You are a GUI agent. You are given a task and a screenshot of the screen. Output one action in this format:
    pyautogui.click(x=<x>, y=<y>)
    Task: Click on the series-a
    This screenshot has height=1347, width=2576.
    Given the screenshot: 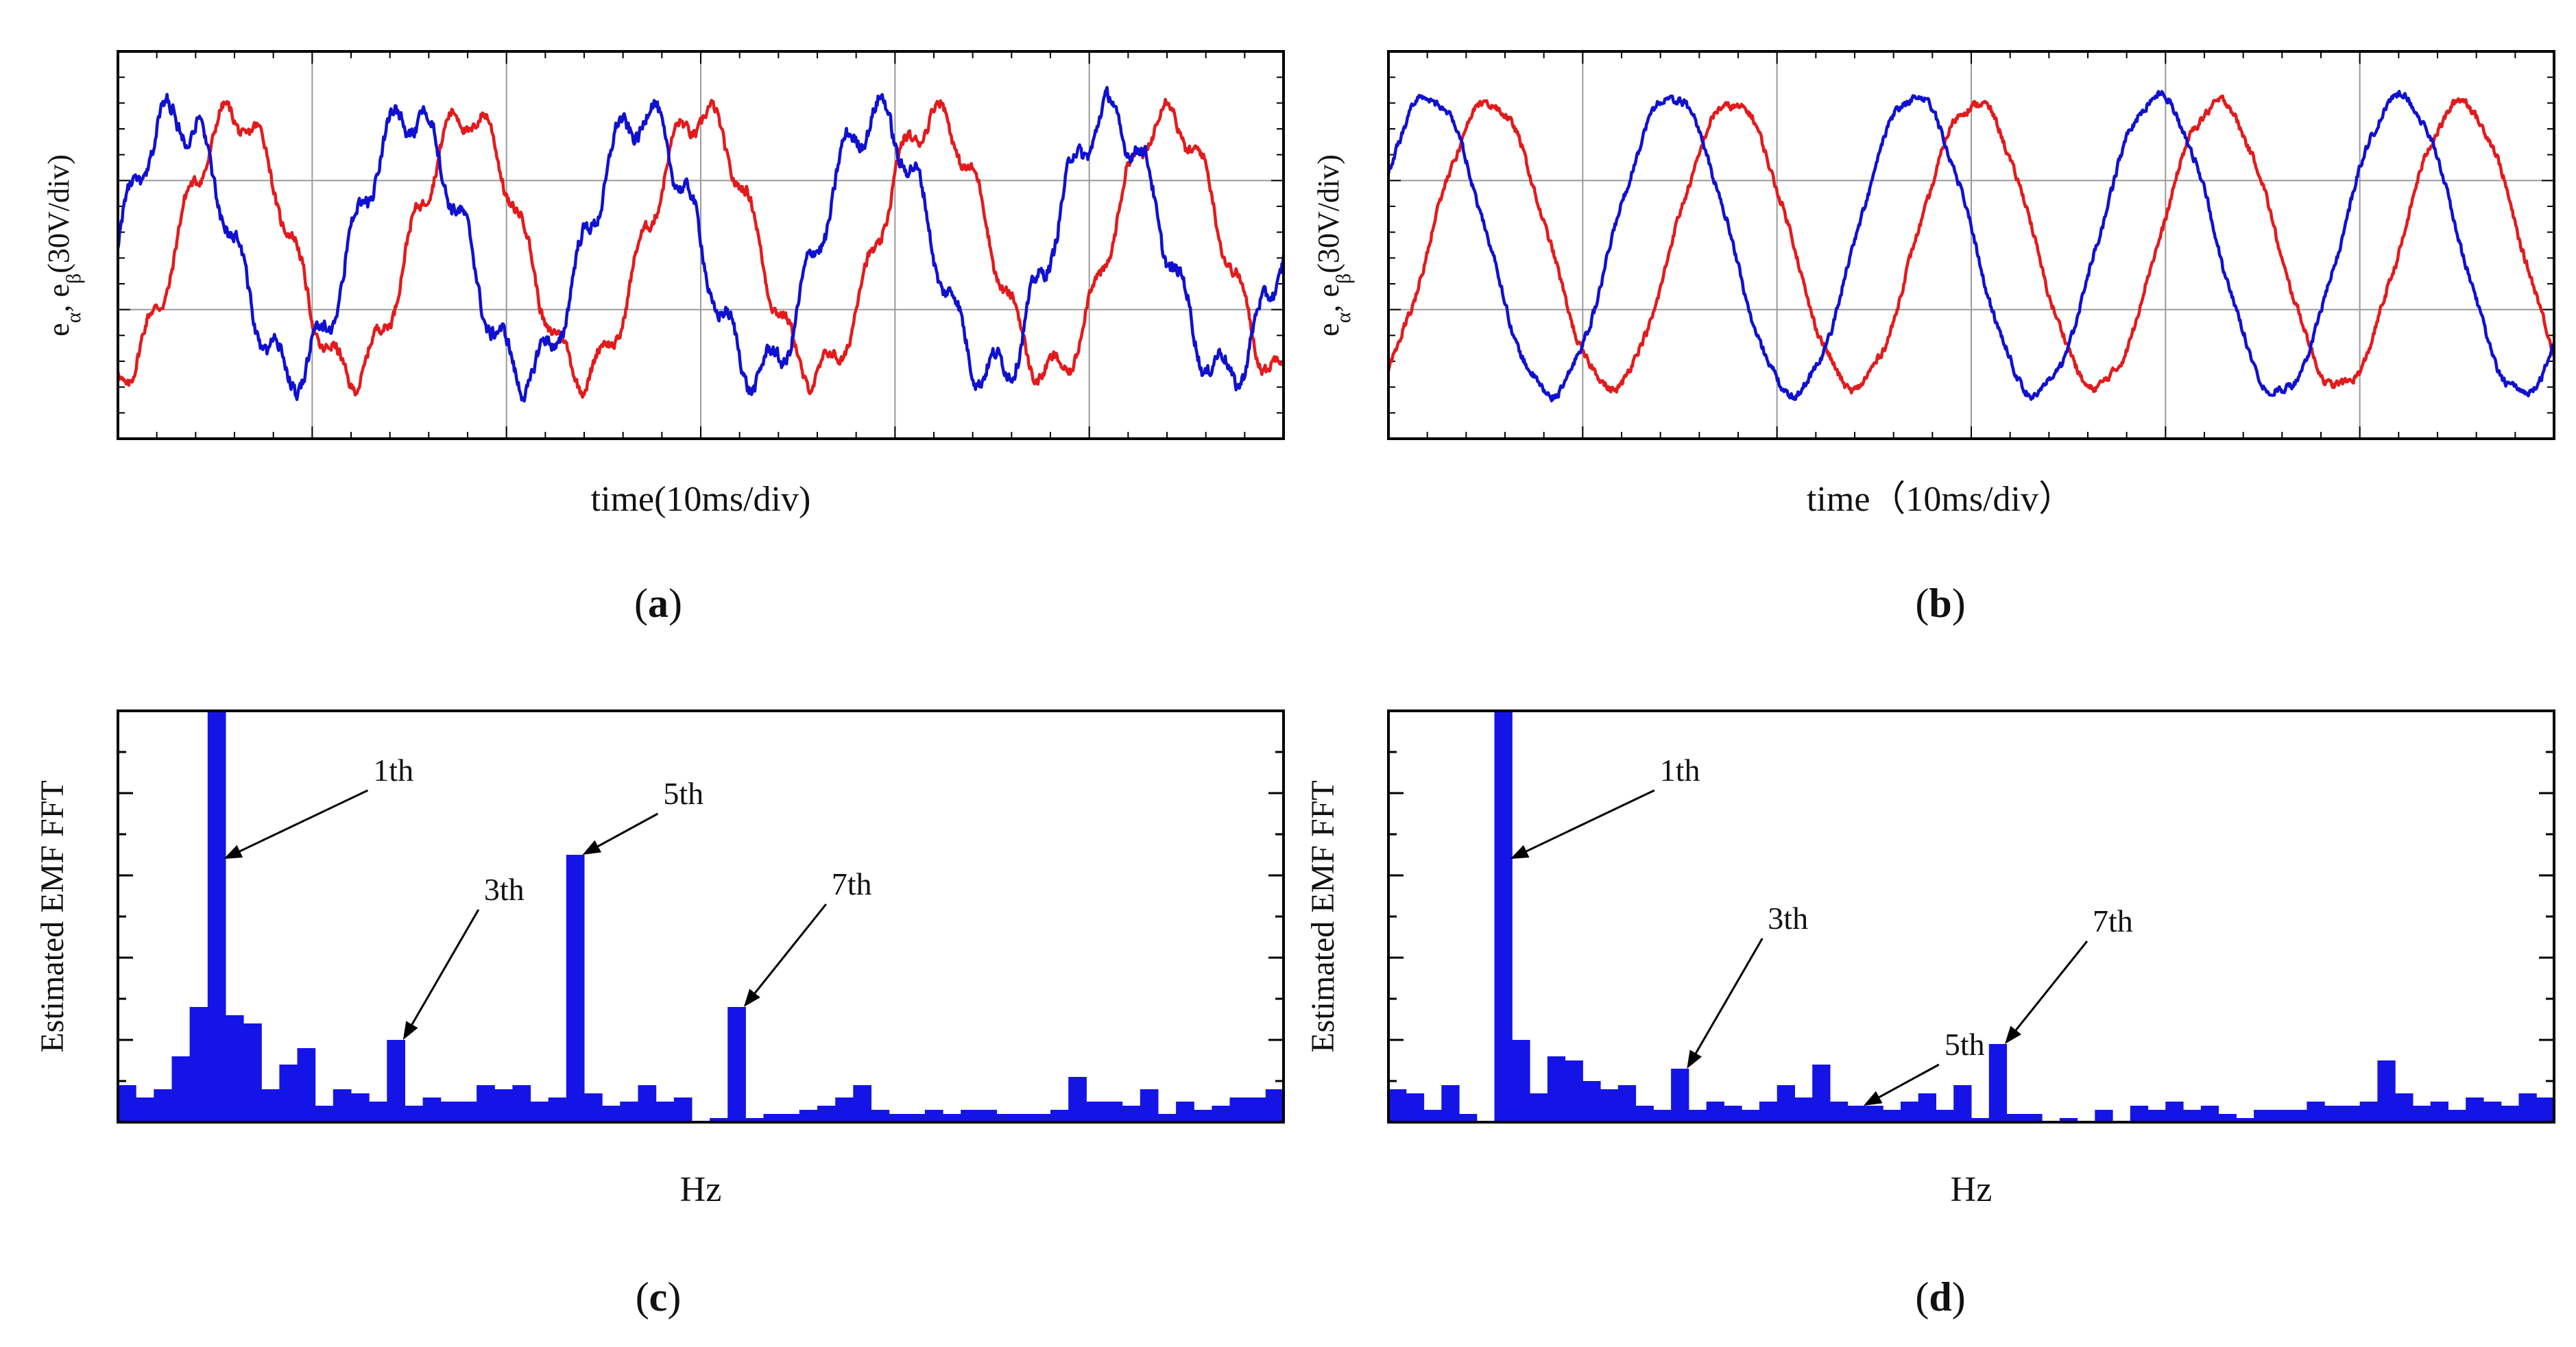 What is the action you would take?
    pyautogui.click(x=701, y=244)
    